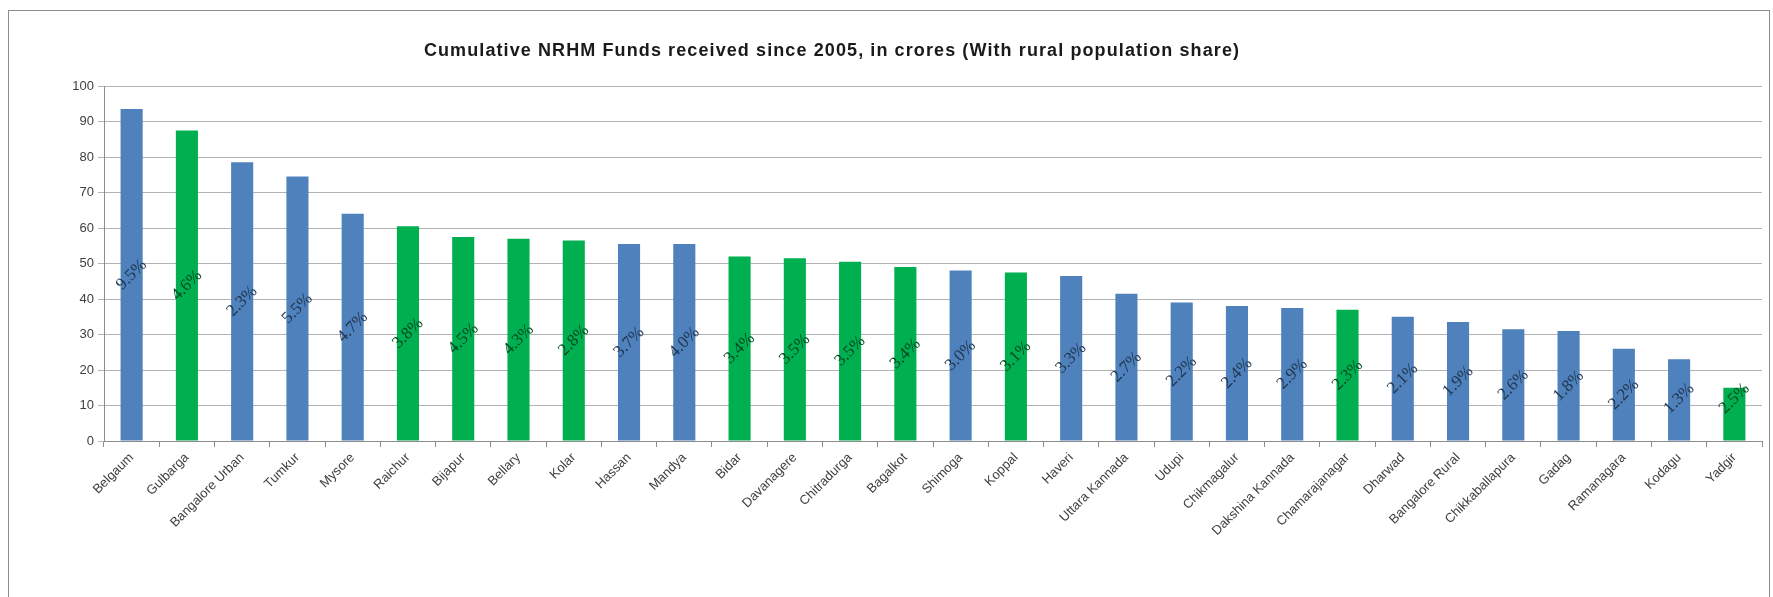 Image resolution: width=1773 pixels, height=597 pixels. I want to click on chart-title: Cumulative NRHM Funds received since 2005, in crores (With rural population share), so click(832, 50).